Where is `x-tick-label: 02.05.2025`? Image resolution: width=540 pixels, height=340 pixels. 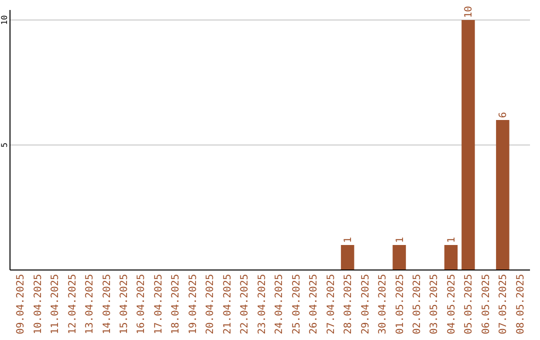
x-tick-label: 02.05.2025 is located at coordinates (418, 304).